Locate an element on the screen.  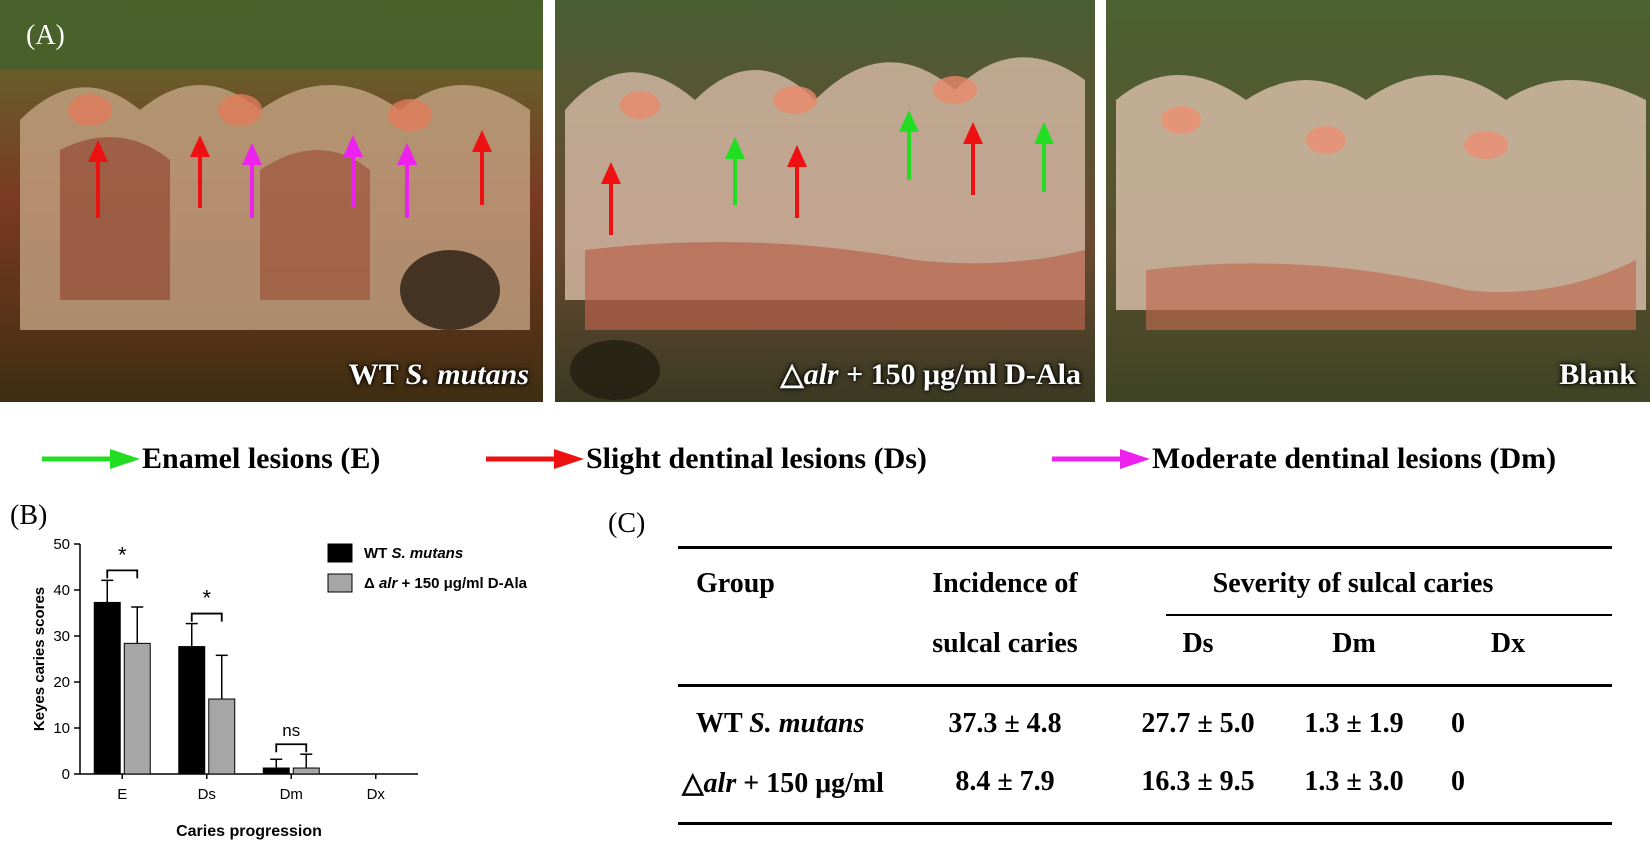
x-tick-label: Dx is located at coordinates (376, 794).